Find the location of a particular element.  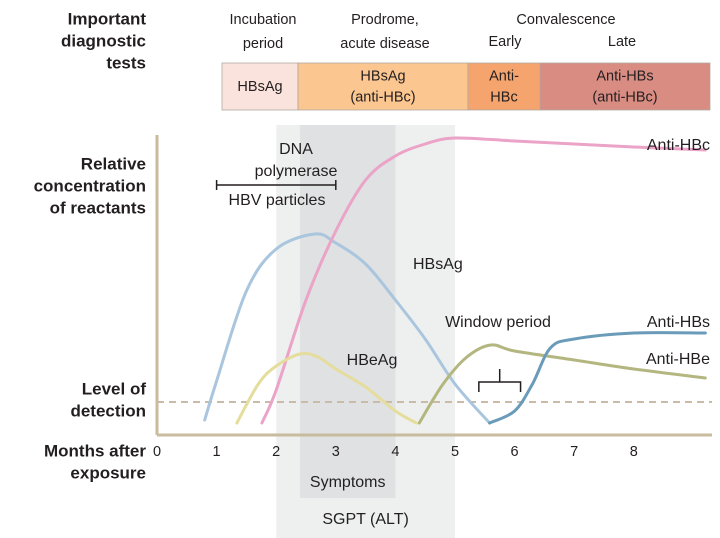

row-label: diagnostic is located at coordinates (103, 40).